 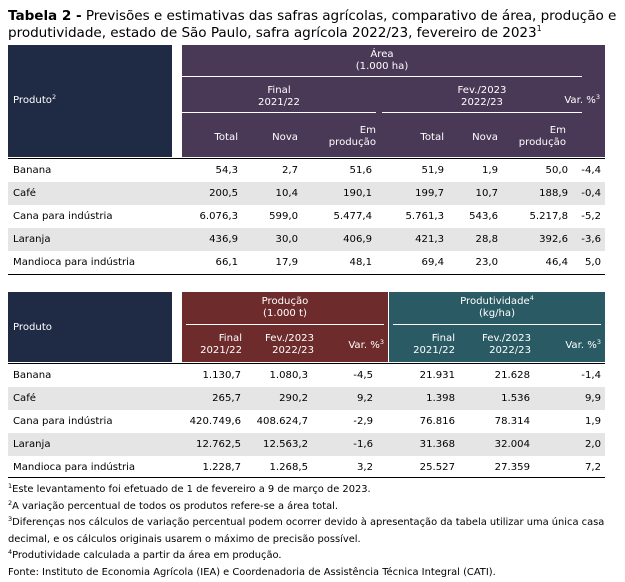 What do you see at coordinates (591, 193) in the screenshot?
I see `row-value: -0,4` at bounding box center [591, 193].